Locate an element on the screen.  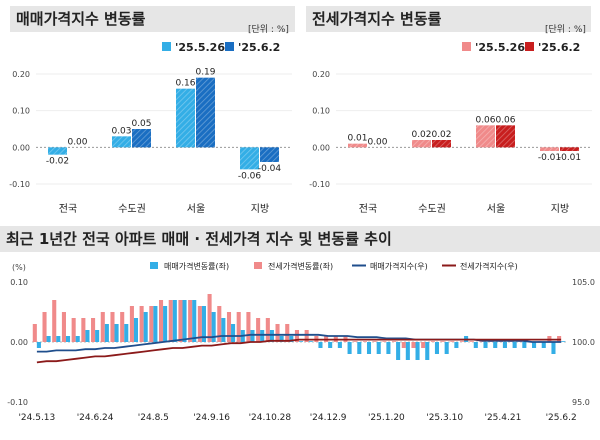
y-tick-label: 0.10 is located at coordinates (321, 111).